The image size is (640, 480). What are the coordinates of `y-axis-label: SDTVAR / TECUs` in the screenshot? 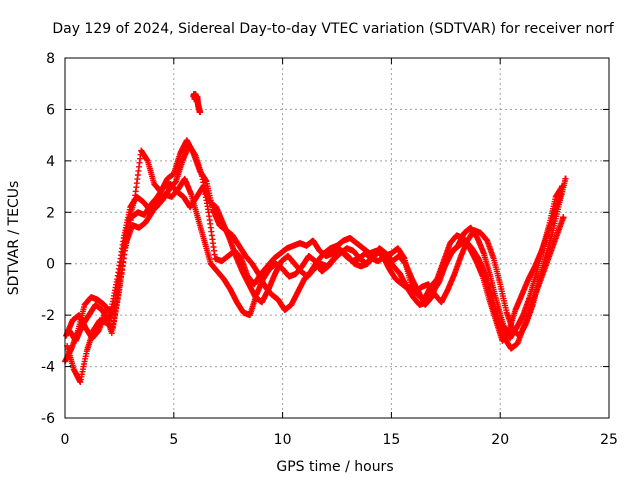 It's located at (14, 238).